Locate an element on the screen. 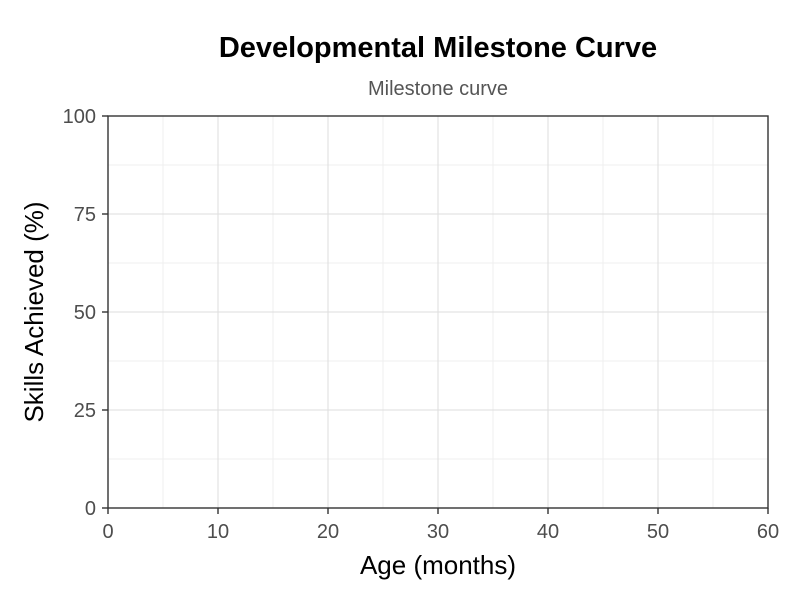 Image resolution: width=800 pixels, height=600 pixels. y-tick-label: 25 is located at coordinates (85, 411).